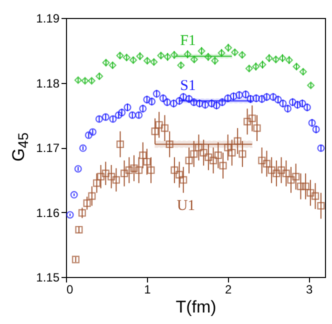 The width and height of the screenshot is (332, 324). Describe the element at coordinates (48, 277) in the screenshot. I see `y-tick-label: 1.15` at that location.